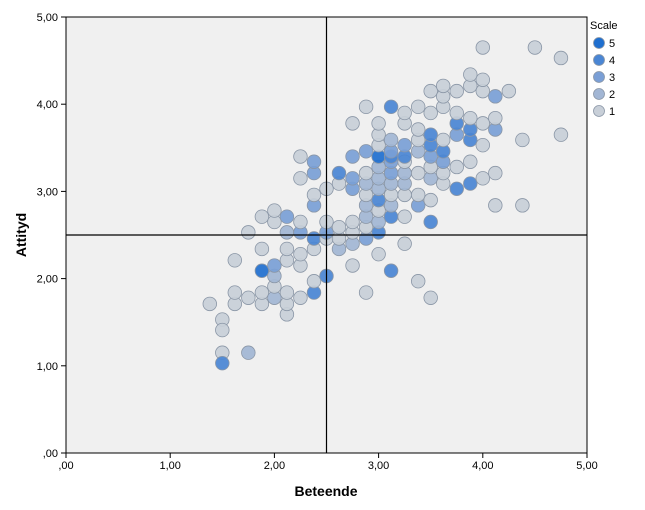  Describe the element at coordinates (47, 192) in the screenshot. I see `y-tick-label: 3,00` at that location.